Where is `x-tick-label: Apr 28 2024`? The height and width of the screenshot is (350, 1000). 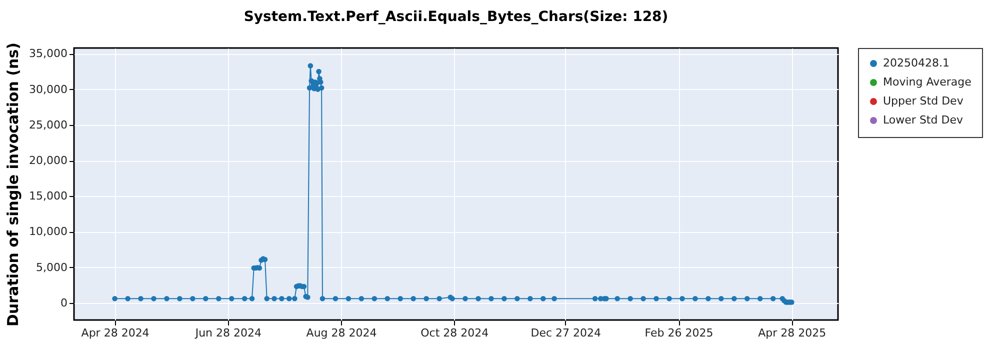
x-tick-label: Apr 28 2024 is located at coordinates (115, 333).